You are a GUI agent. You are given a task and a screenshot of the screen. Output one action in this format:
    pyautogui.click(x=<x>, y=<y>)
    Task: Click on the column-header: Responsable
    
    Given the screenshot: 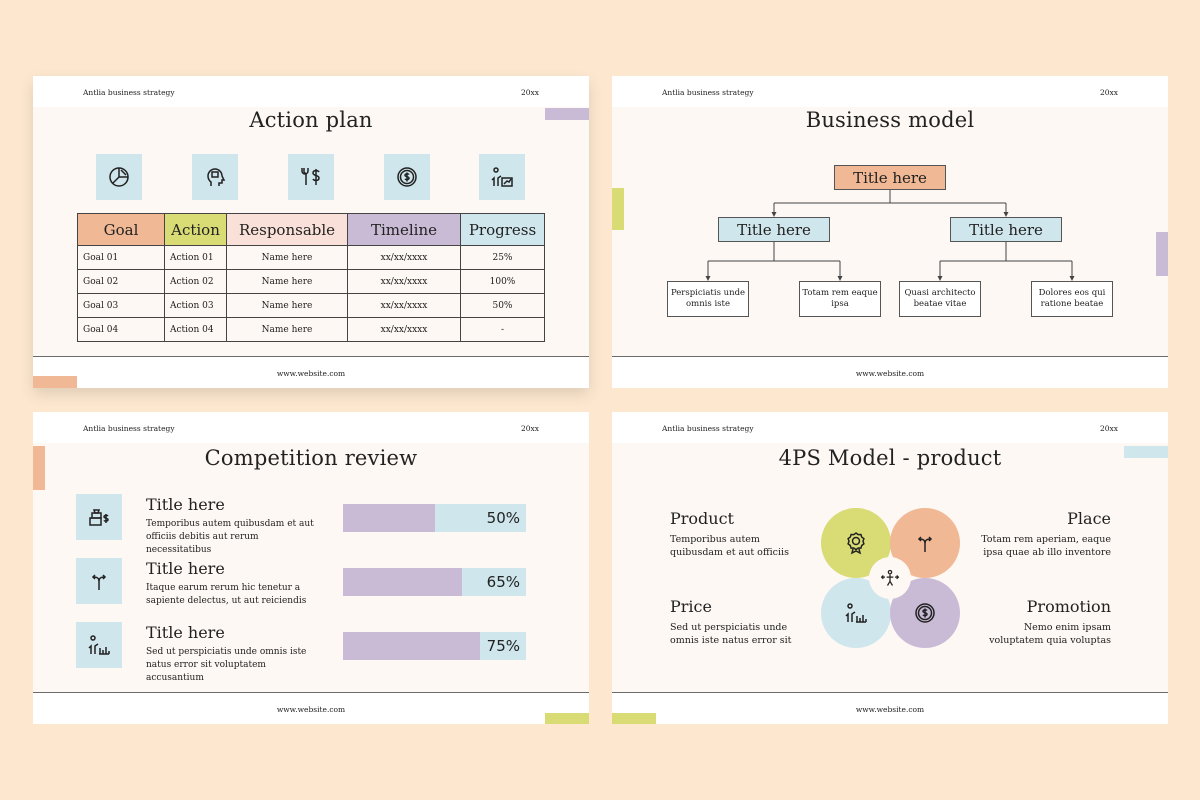 What is the action you would take?
    pyautogui.click(x=287, y=229)
    